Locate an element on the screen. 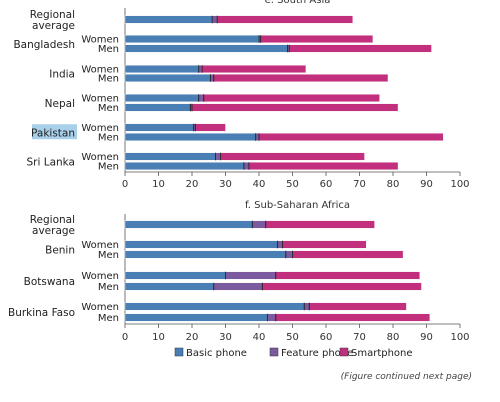 The height and width of the screenshot is (402, 500). panel-2-x-tick-label: 40 is located at coordinates (259, 337).